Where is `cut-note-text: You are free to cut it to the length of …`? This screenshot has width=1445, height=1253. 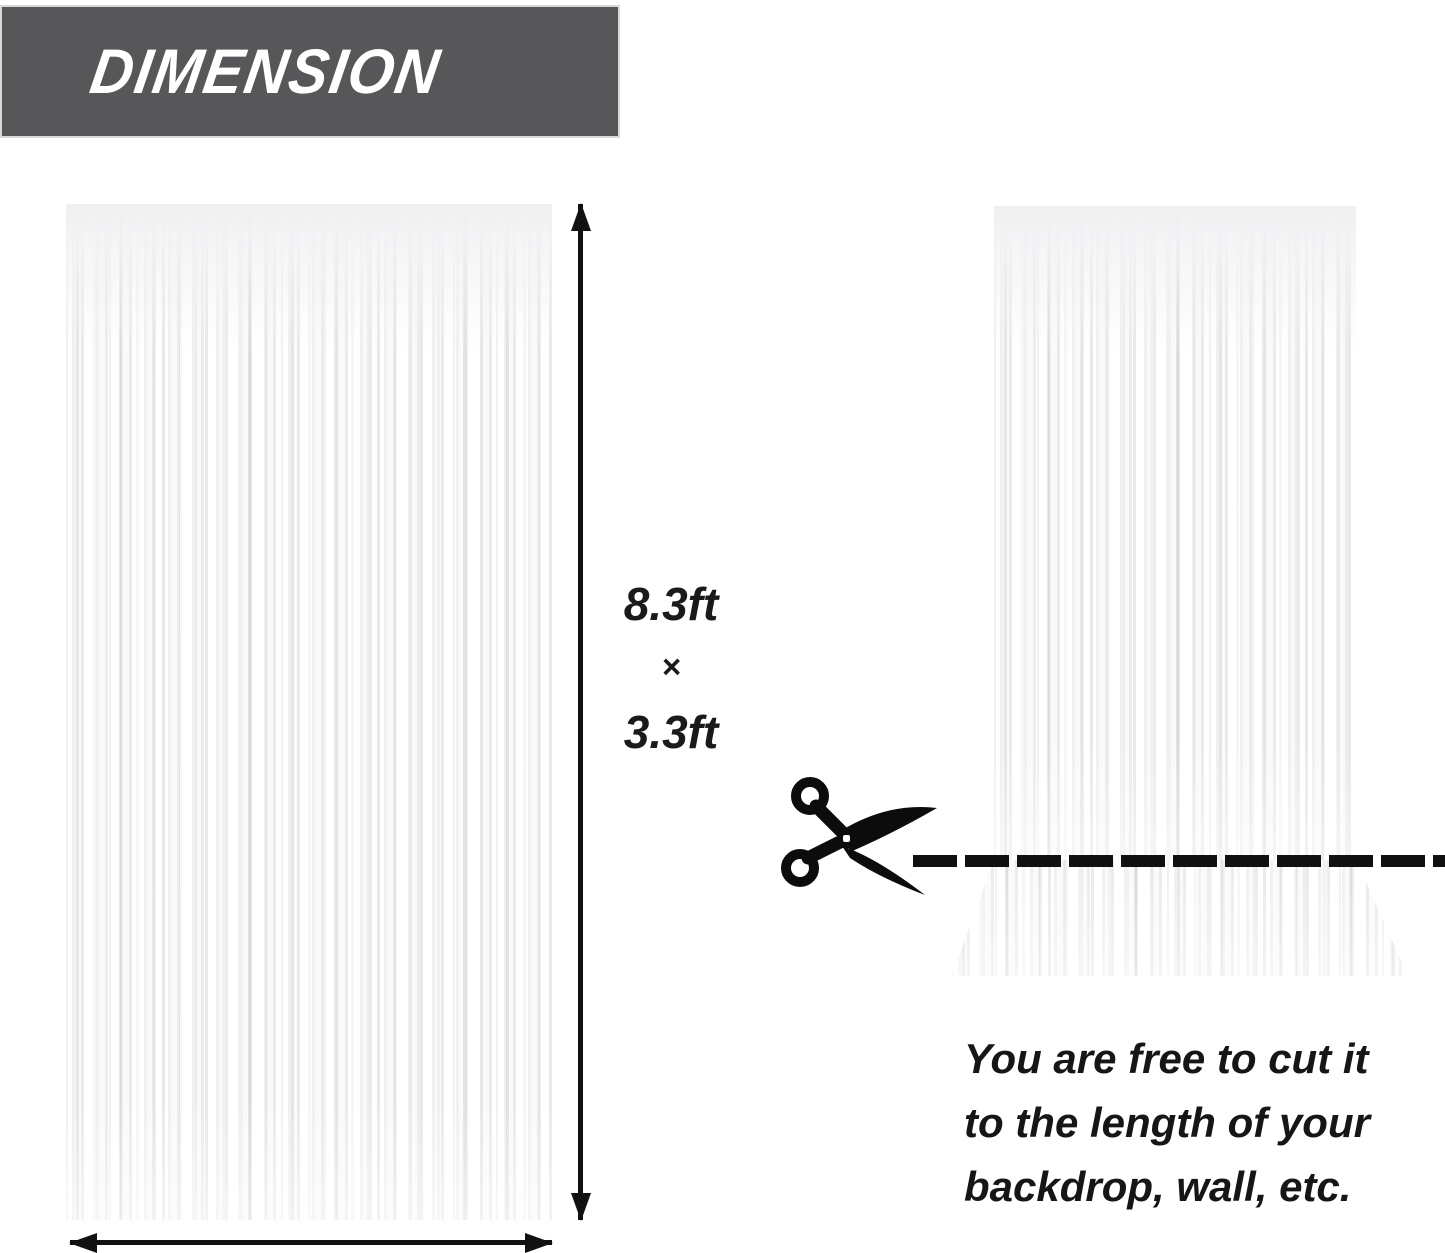 cut-note-text: You are free to cut it to the length of … is located at coordinates (1189, 1123).